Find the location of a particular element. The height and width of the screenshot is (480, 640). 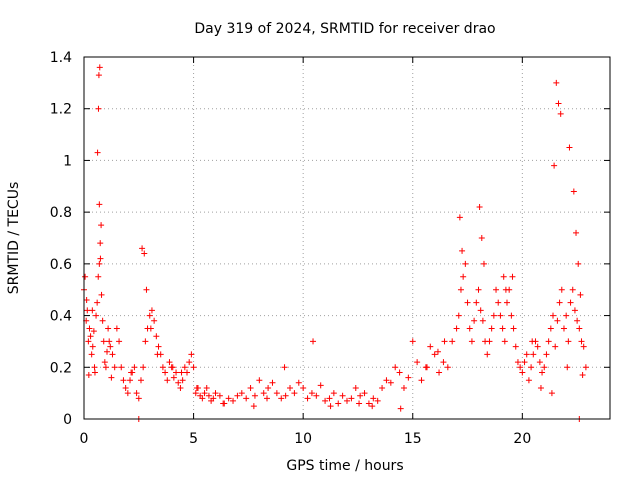

y-tick-label: 0.4 is located at coordinates (61, 317).